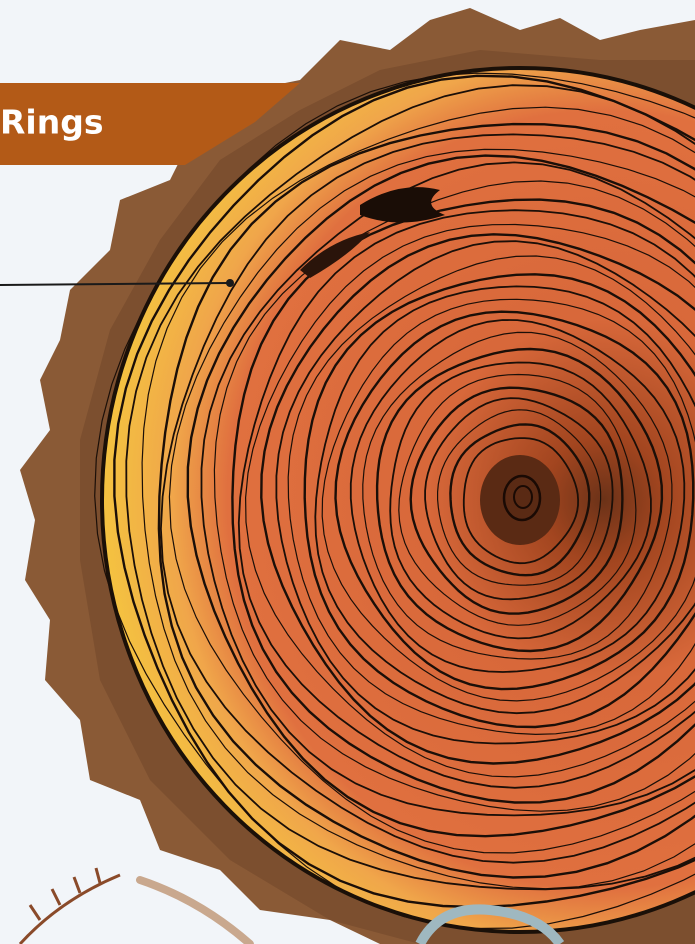 Image resolution: width=695 pixels, height=944 pixels. I want to click on ring-tool, so click(490, 924).